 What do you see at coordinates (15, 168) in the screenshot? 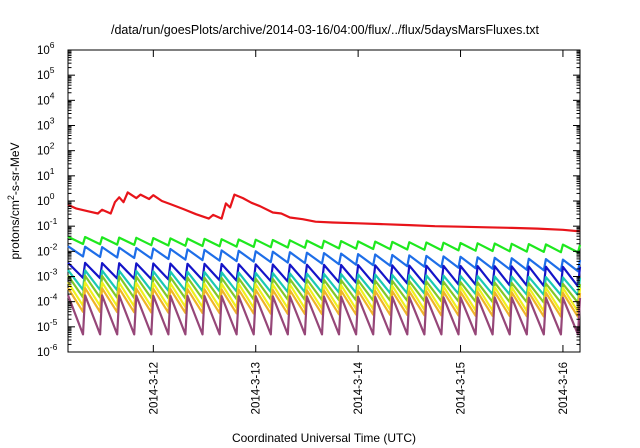
I see `y-axis-label-part2: -s-sr-MeV` at bounding box center [15, 168].